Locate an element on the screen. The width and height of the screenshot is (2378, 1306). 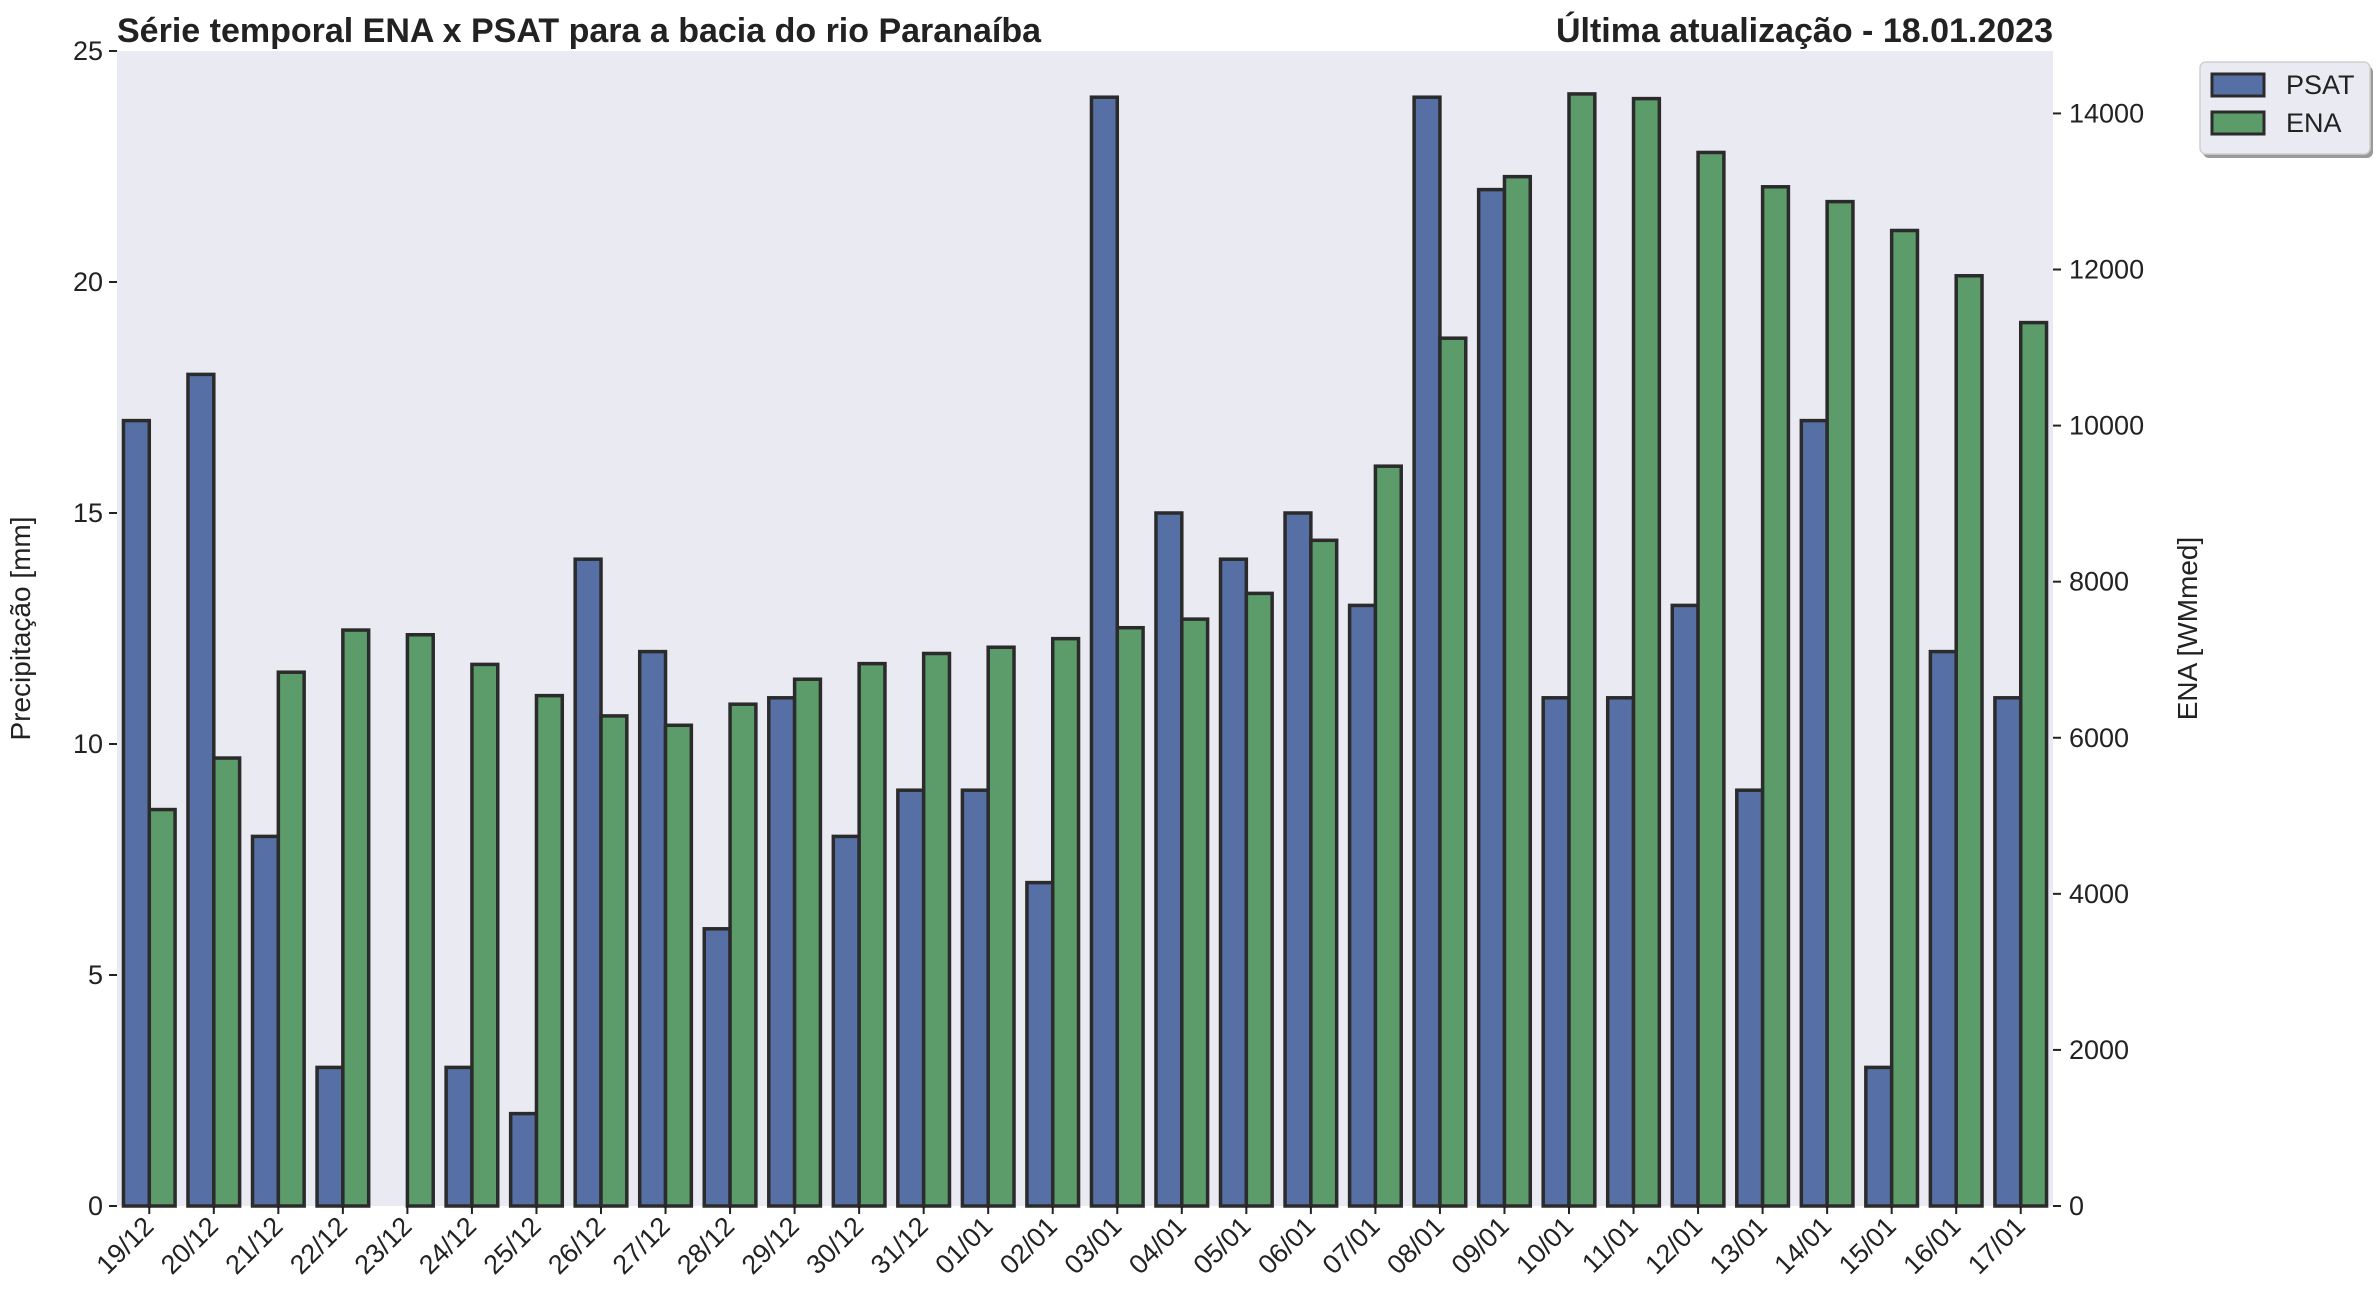
y-tick-label: 5 is located at coordinates (95, 975).